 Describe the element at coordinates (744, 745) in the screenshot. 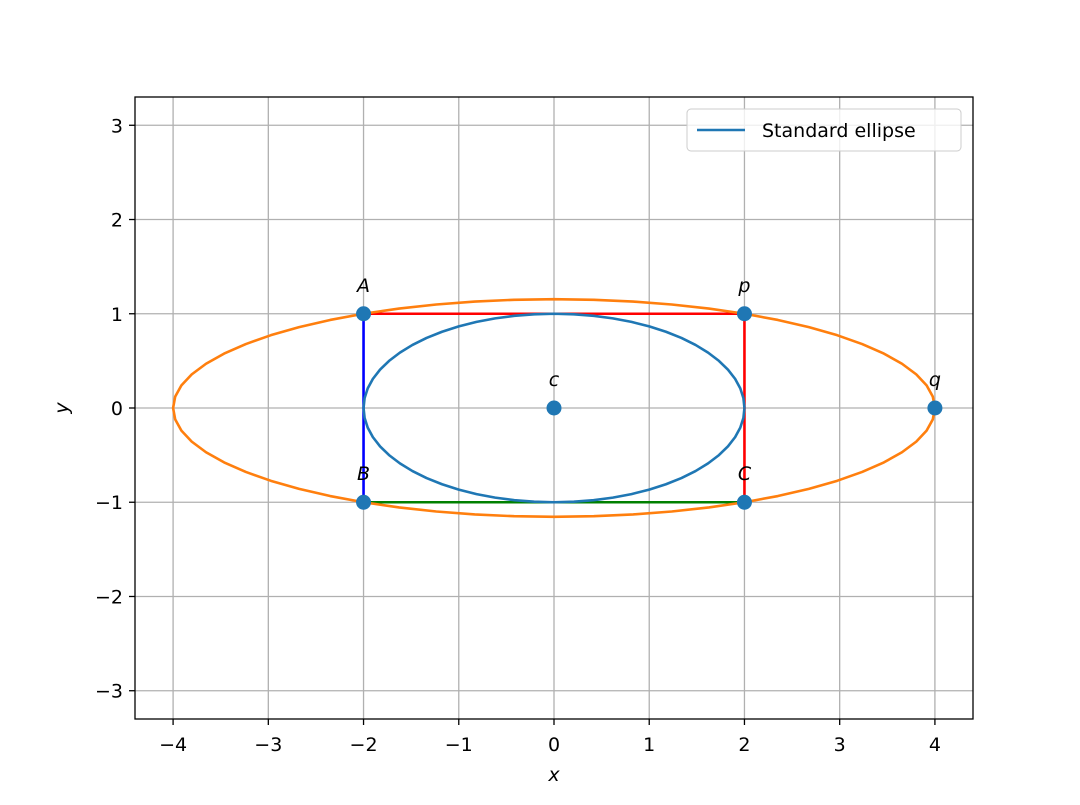

I see `x-tick-label: 2` at that location.